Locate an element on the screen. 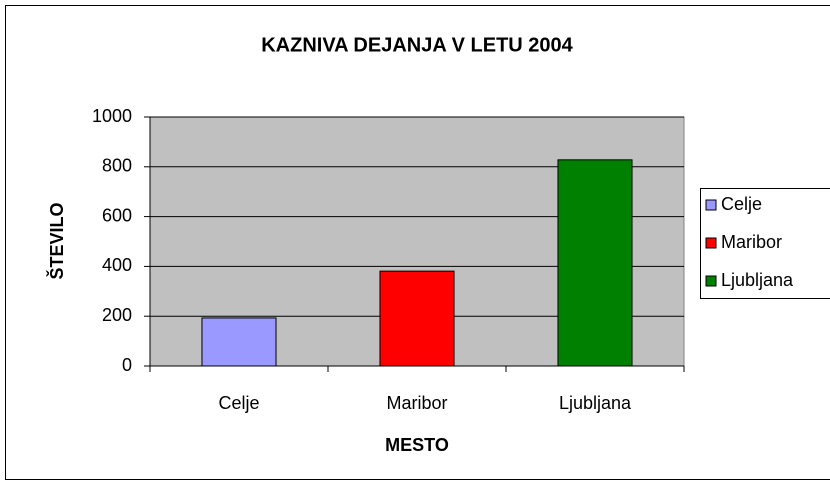 This screenshot has height=484, width=830. legend-box is located at coordinates (765, 243).